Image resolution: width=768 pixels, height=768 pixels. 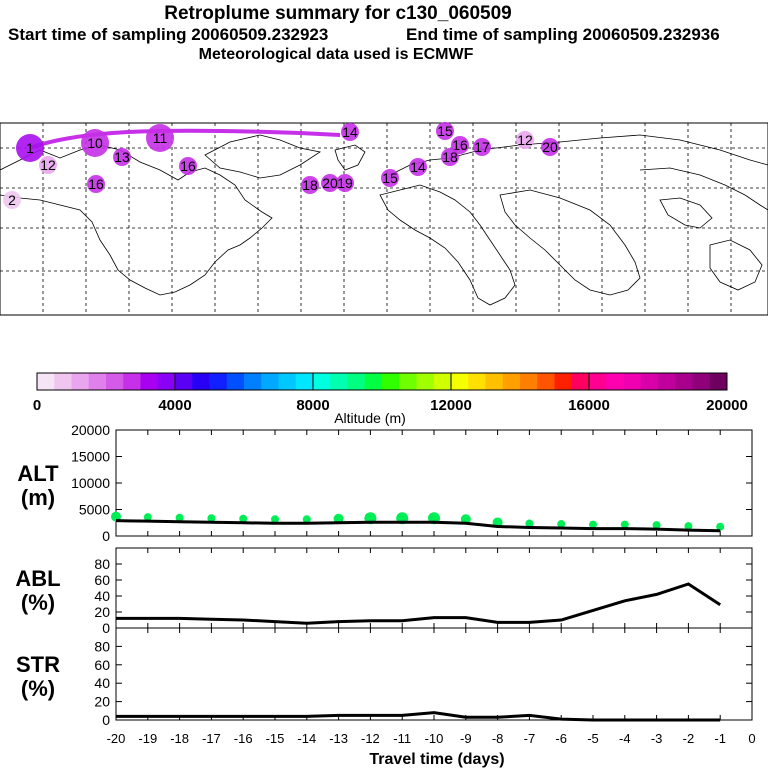 I want to click on x-tick-label: -20, so click(x=116, y=738).